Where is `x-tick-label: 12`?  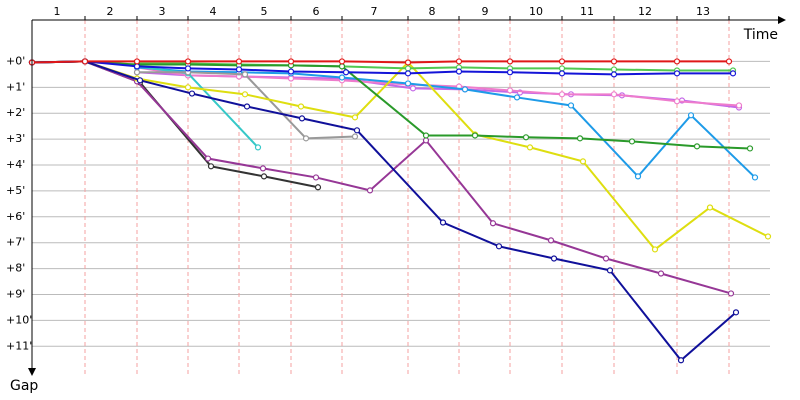
x-tick-label: 12 is located at coordinates (645, 11).